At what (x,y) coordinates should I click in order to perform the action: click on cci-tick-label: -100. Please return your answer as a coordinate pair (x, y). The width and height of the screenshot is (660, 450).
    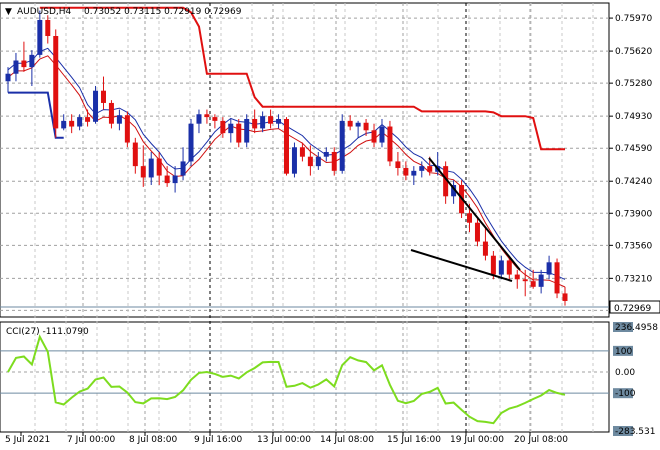
    Looking at the image, I should click on (625, 394).